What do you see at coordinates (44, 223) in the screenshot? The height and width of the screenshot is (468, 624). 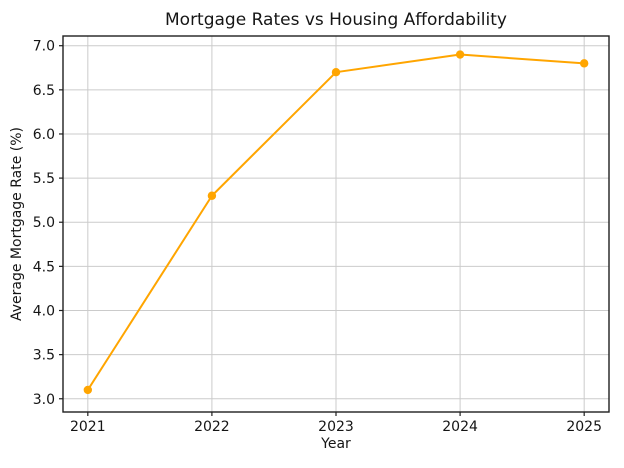 I see `y-tick-label: 5.0` at bounding box center [44, 223].